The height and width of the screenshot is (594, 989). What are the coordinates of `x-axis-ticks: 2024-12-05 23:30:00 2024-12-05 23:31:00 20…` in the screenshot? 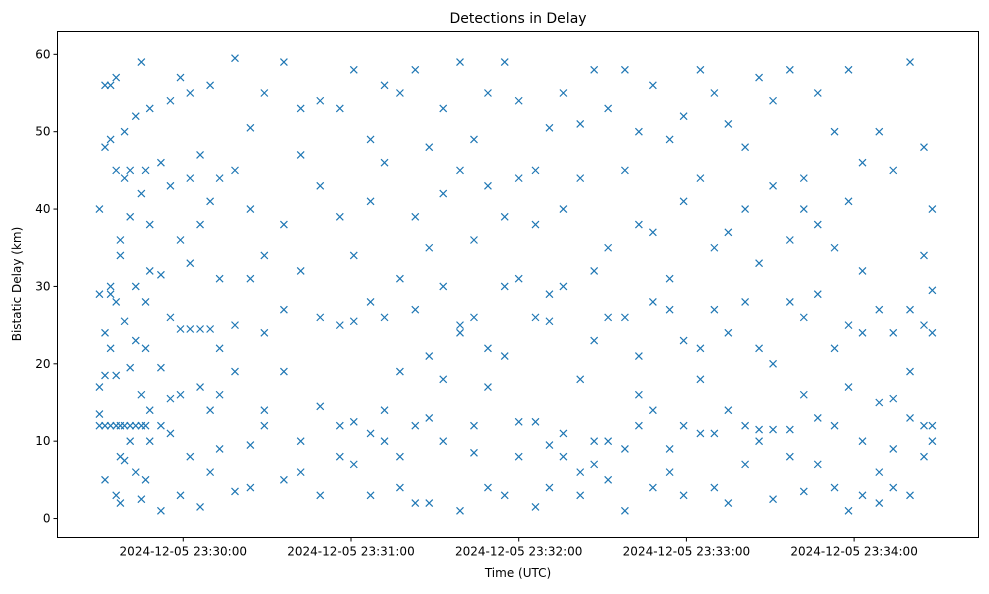 It's located at (519, 548).